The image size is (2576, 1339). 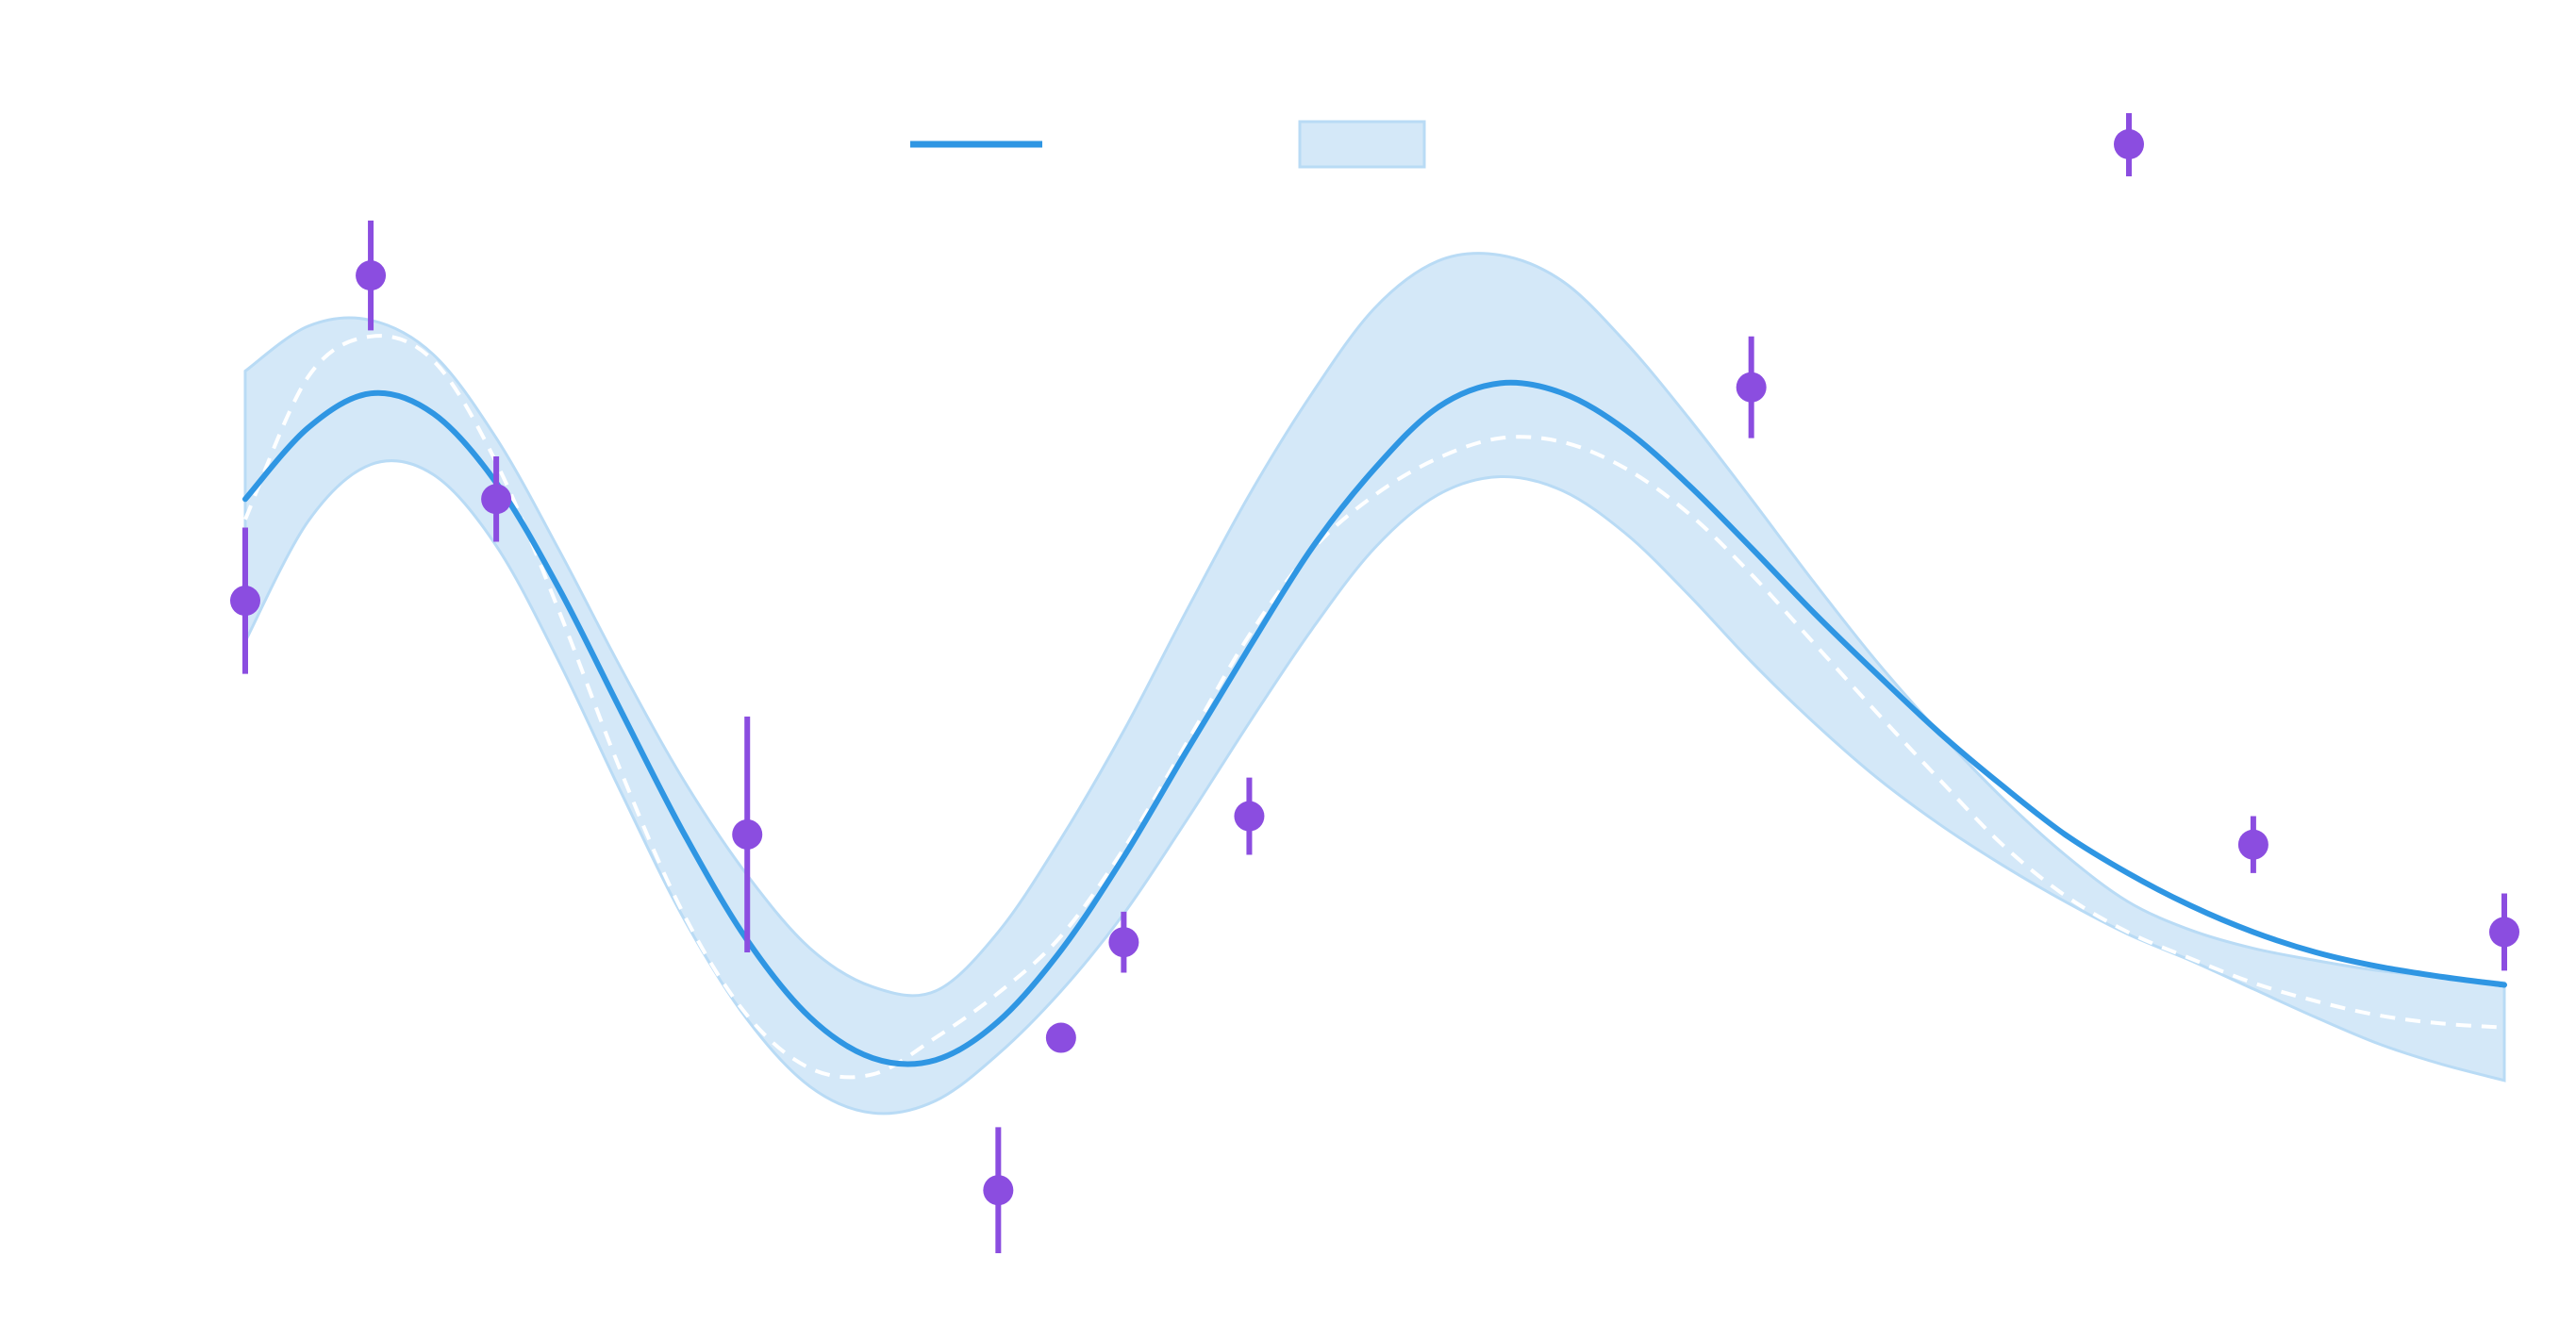 What do you see at coordinates (1362, 144) in the screenshot?
I see `legend-band-swatch` at bounding box center [1362, 144].